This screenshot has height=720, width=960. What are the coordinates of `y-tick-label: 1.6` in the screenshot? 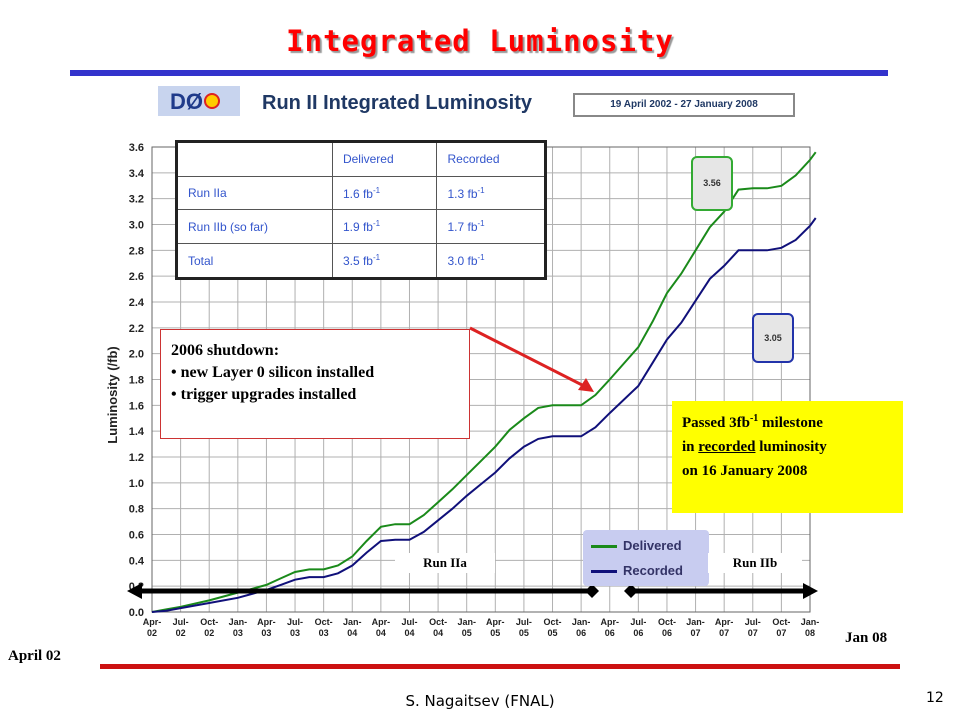 It's located at (136, 406).